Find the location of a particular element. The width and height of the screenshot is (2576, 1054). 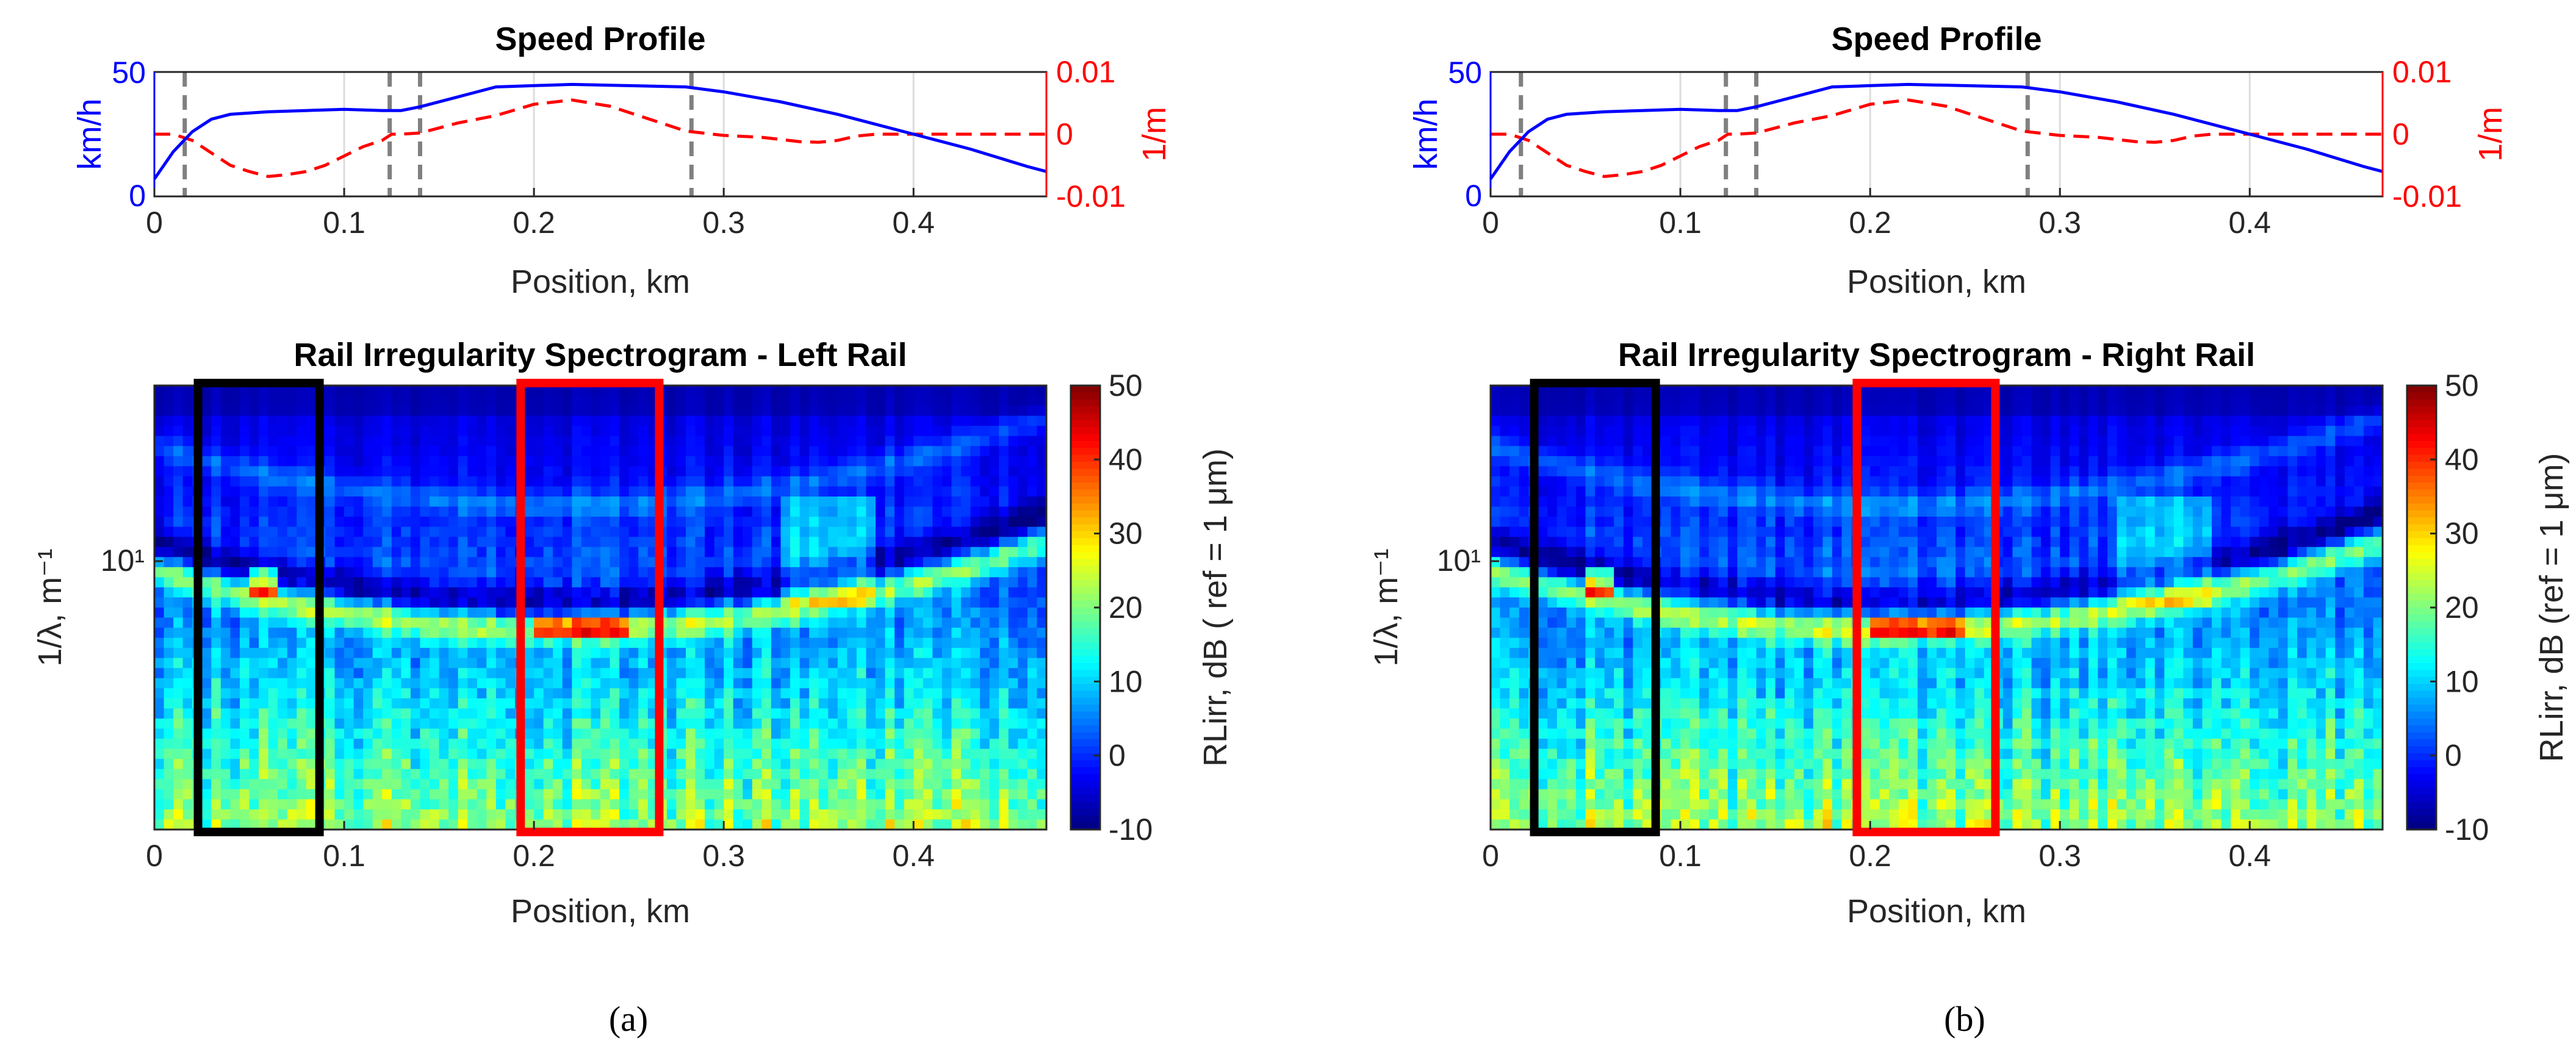

colorbar-gradient is located at coordinates (1085, 607).